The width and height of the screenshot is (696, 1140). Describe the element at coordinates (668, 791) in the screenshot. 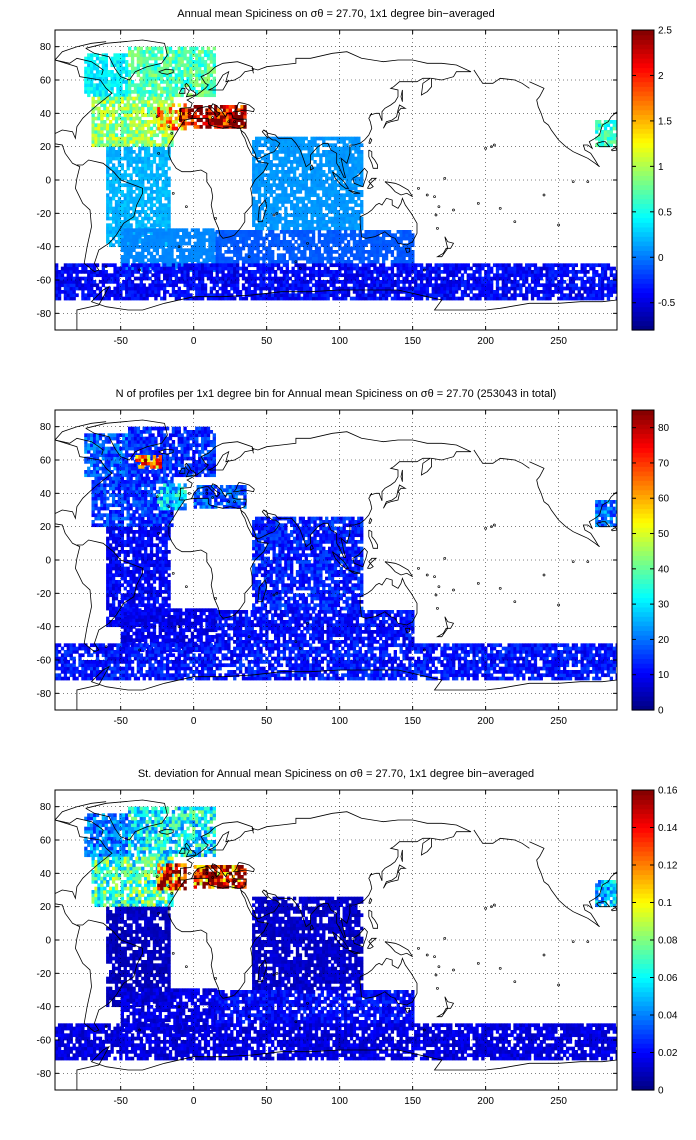

I see `colorbar-tick-label: 0.16` at that location.